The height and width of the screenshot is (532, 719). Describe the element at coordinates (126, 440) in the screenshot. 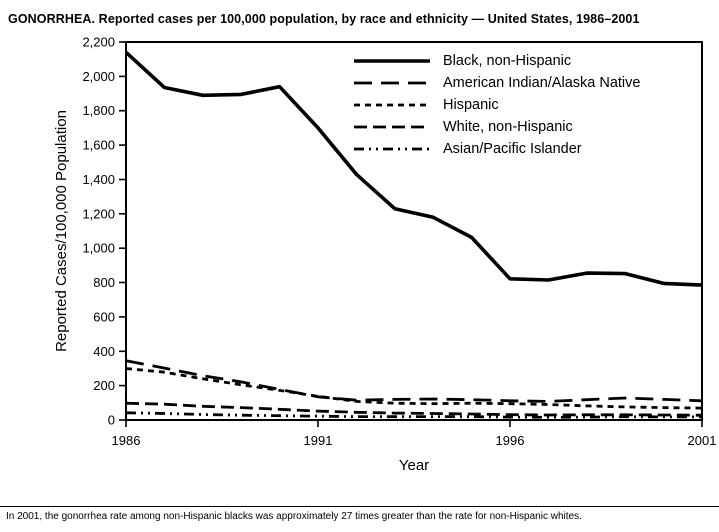

I see `x-tick-label: 1986` at that location.